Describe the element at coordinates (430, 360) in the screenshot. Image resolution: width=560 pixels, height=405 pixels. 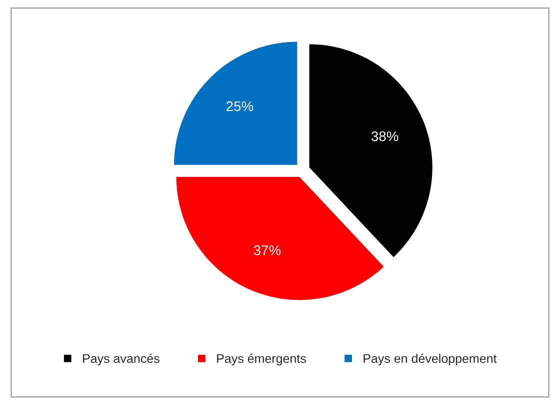
I see `legend-label: Pays en développement` at that location.